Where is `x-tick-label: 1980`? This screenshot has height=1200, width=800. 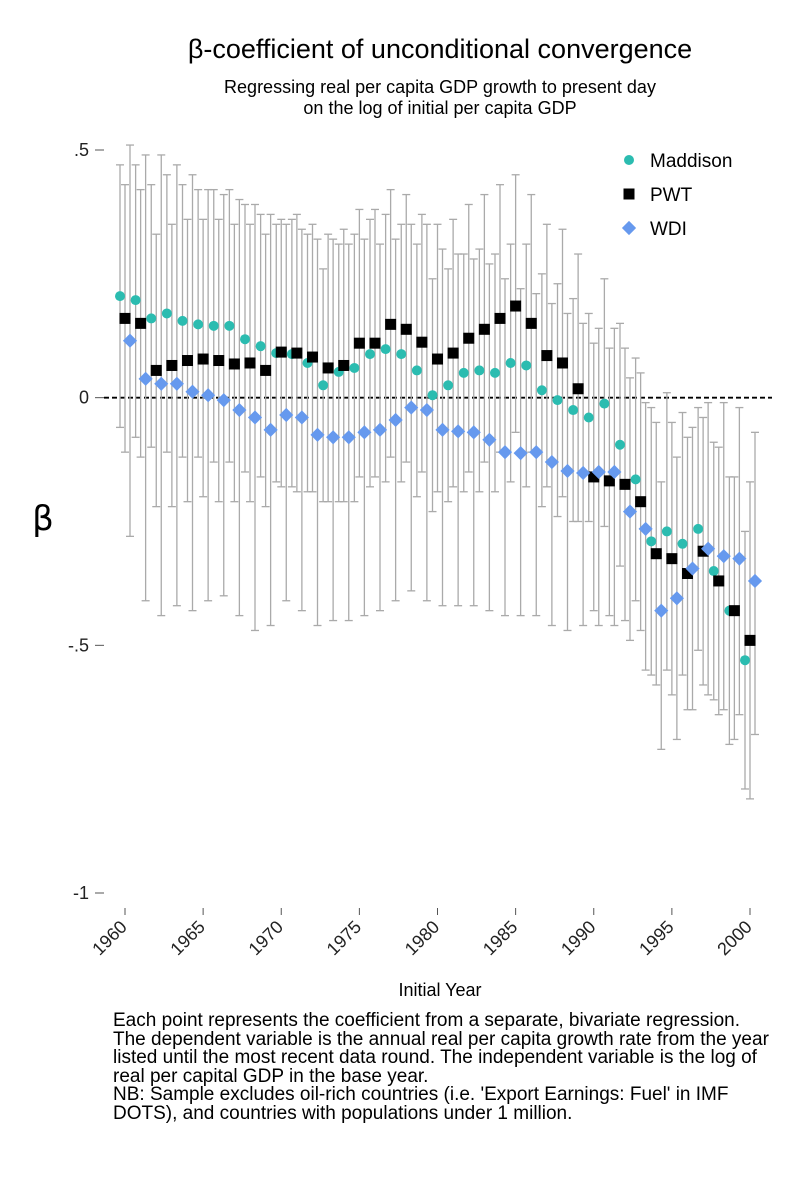 x-tick-label: 1980 is located at coordinates (422, 938).